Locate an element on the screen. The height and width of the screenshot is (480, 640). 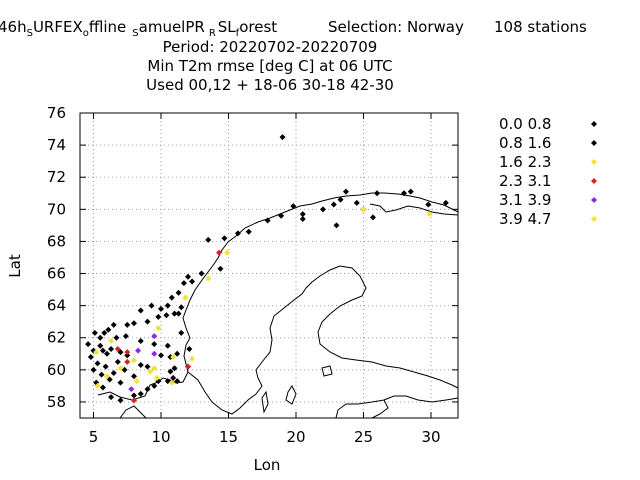
experiment-name-part: amuelPR is located at coordinates (172, 27).